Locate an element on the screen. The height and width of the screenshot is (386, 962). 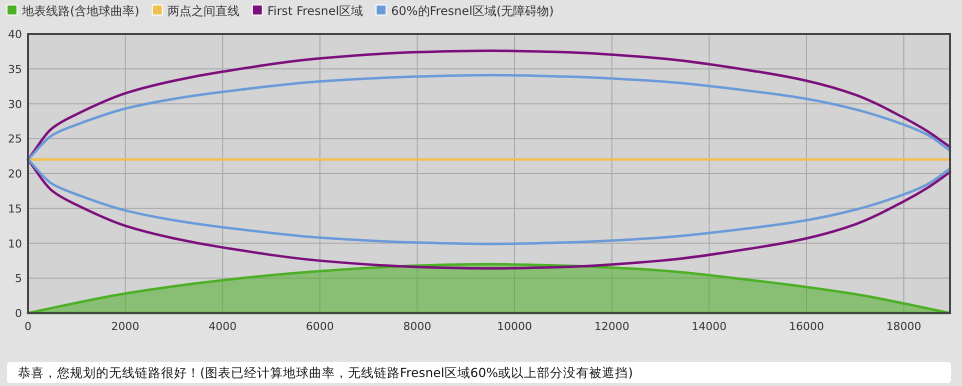
x-tick-label: 16000 is located at coordinates (806, 326).